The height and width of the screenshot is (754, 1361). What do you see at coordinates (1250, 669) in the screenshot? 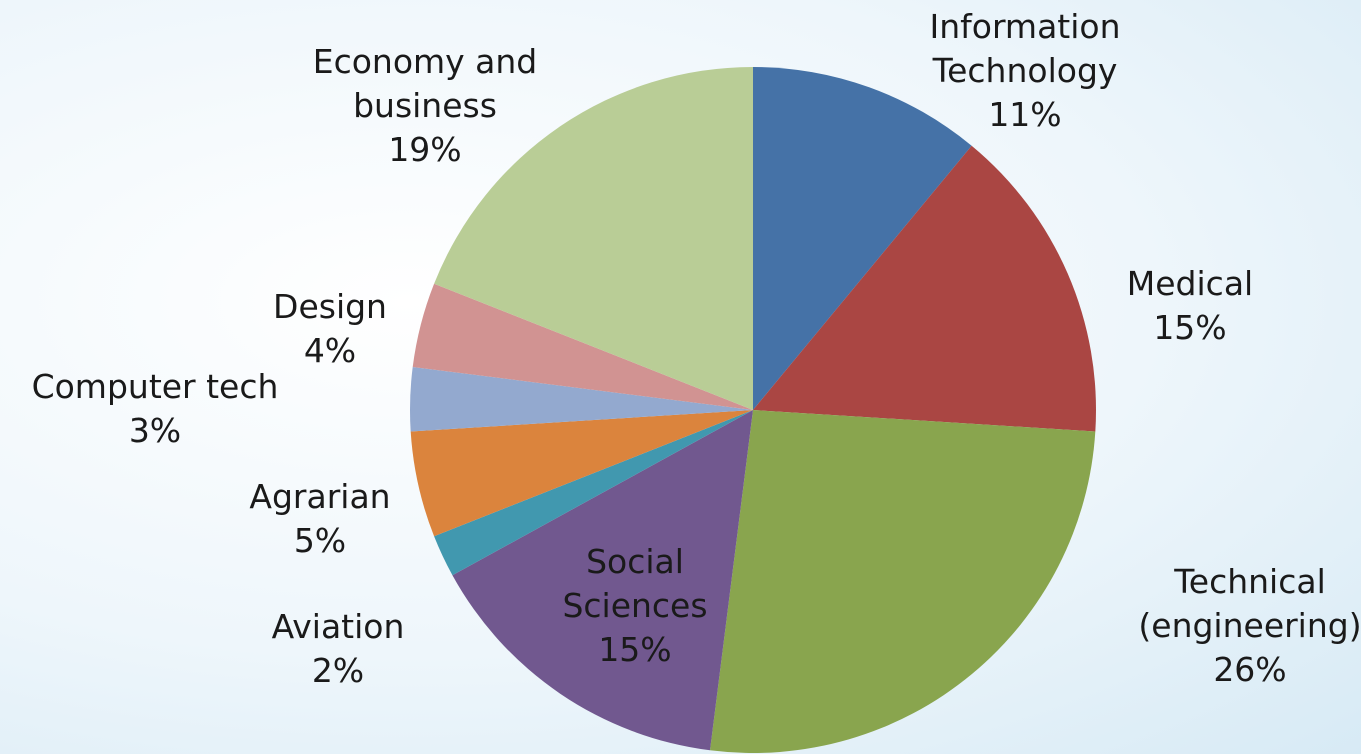
I see `value-label: 26%` at bounding box center [1250, 669].